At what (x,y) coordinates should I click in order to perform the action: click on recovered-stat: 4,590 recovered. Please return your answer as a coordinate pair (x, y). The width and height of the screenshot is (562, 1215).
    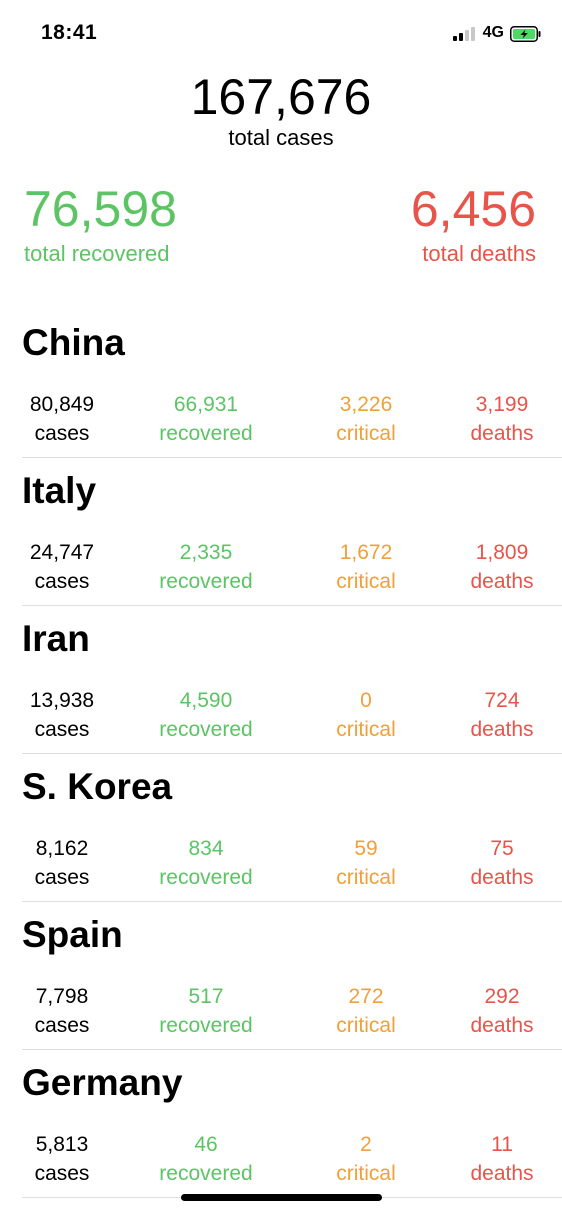
    Looking at the image, I should click on (206, 715).